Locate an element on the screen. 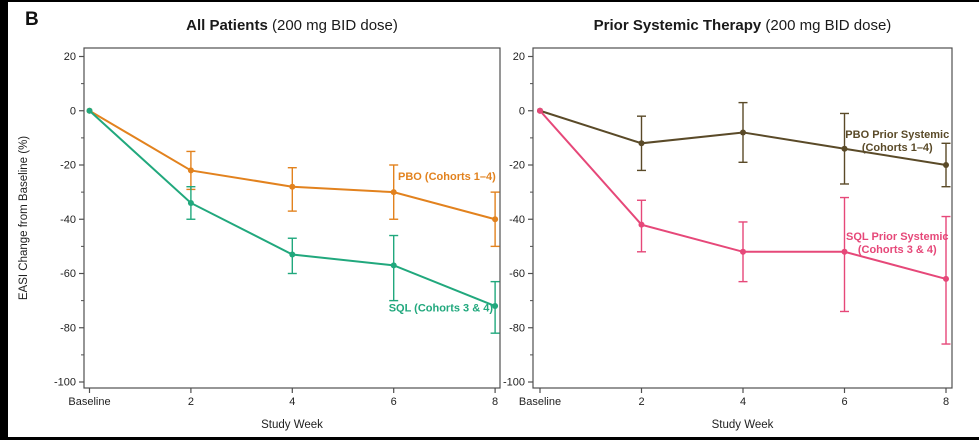 Image resolution: width=979 pixels, height=440 pixels. left-x-axis-label: Study Week is located at coordinates (292, 425).